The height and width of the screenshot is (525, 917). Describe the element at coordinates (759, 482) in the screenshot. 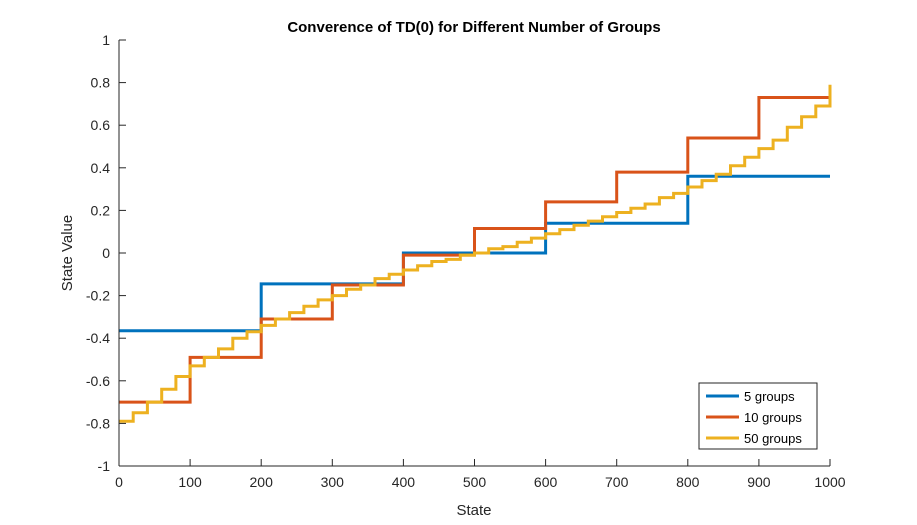

I see `x-tick-label: 900` at that location.